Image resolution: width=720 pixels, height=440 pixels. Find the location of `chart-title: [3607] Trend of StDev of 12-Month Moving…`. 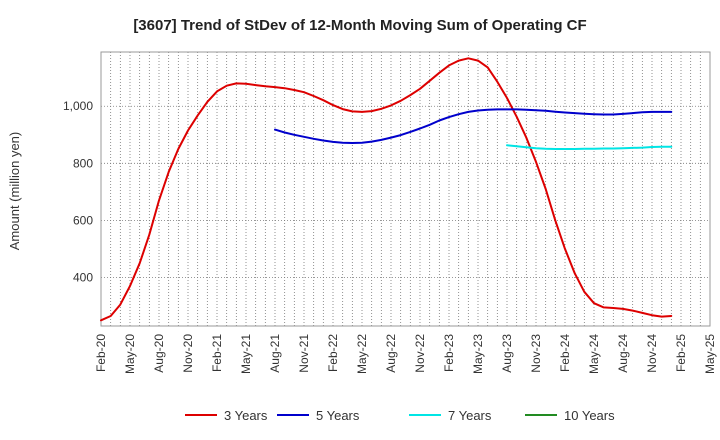

chart-title: [3607] Trend of StDev of 12-Month Moving… is located at coordinates (359, 25).